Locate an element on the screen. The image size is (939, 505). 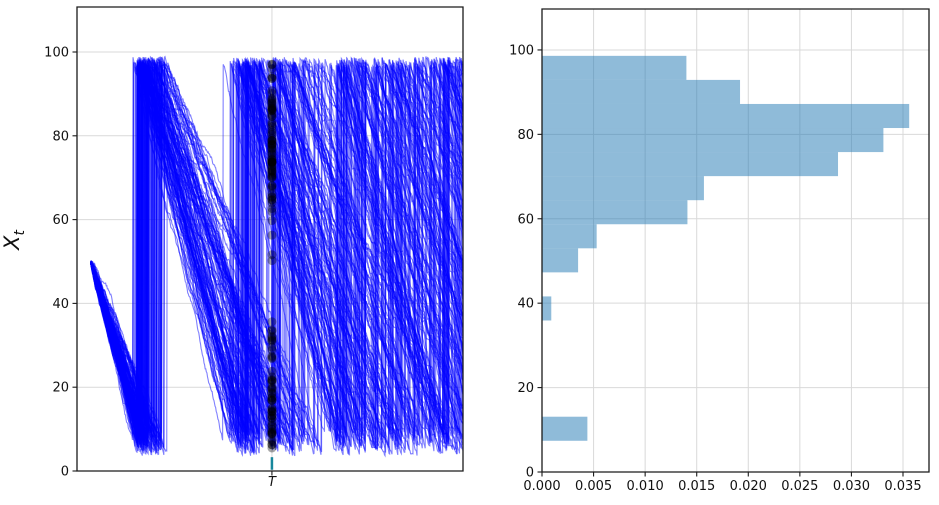
svg-text: 80 is located at coordinates (525, 135).